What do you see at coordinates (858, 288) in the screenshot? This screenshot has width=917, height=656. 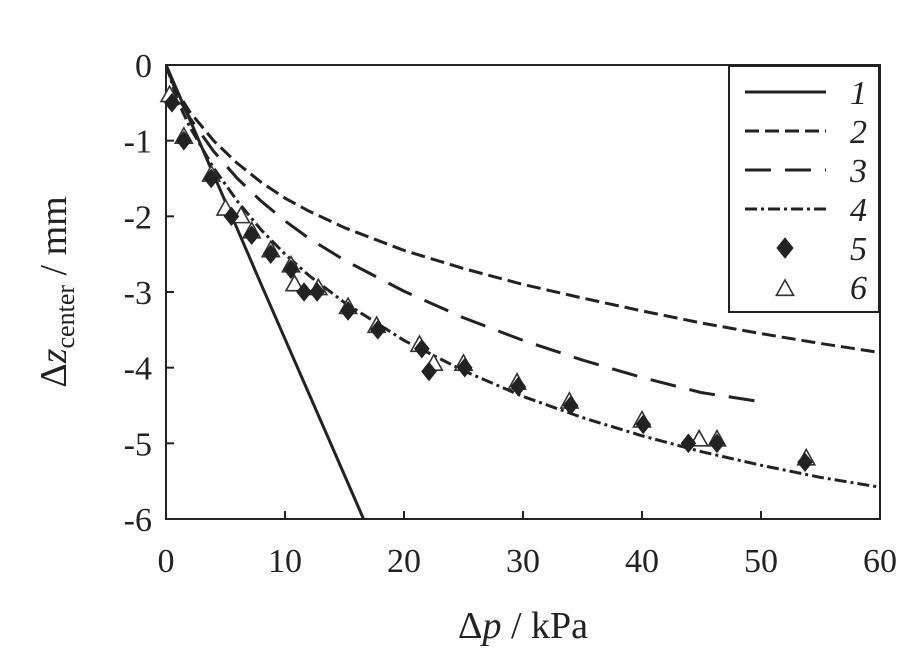 I see `legend-label-6: 6` at bounding box center [858, 288].